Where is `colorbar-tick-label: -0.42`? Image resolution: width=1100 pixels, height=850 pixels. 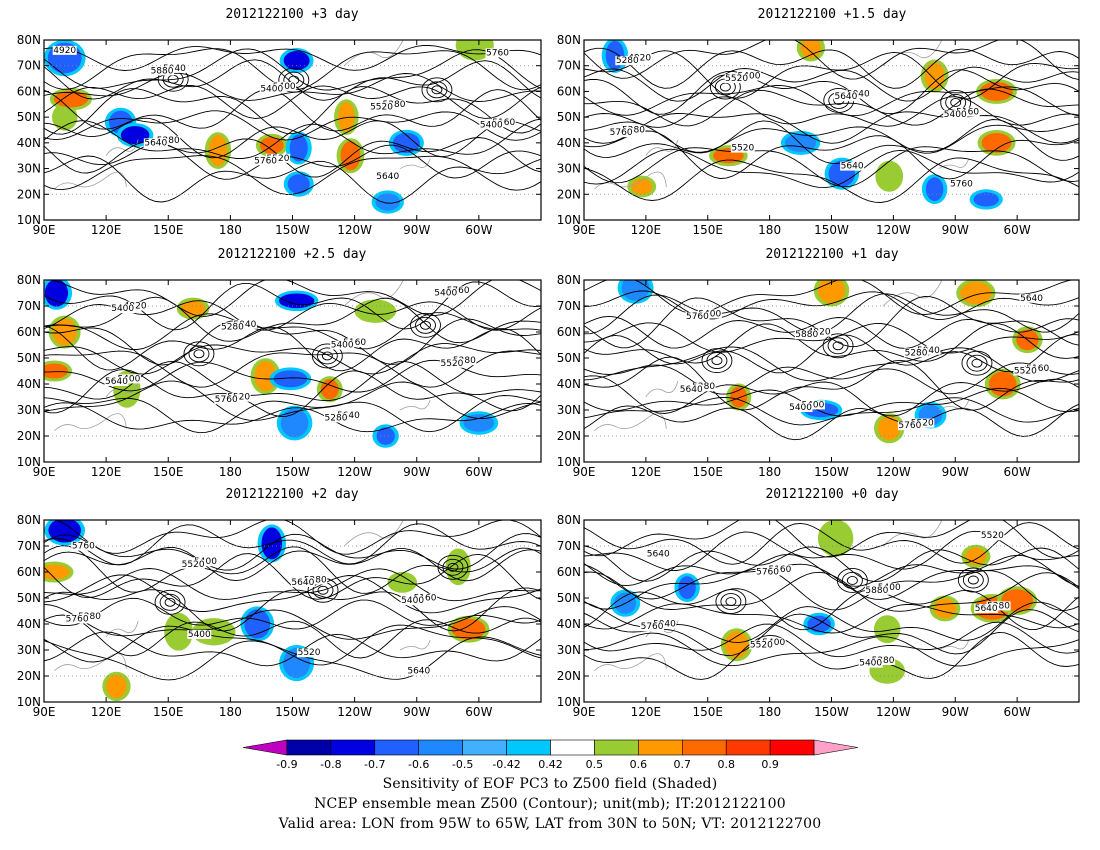
colorbar-tick-label: -0.42 is located at coordinates (506, 764).